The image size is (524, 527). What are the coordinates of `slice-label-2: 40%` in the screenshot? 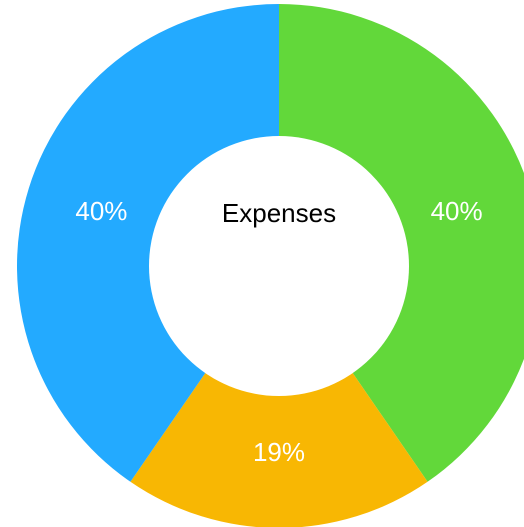 It's located at (101, 211).